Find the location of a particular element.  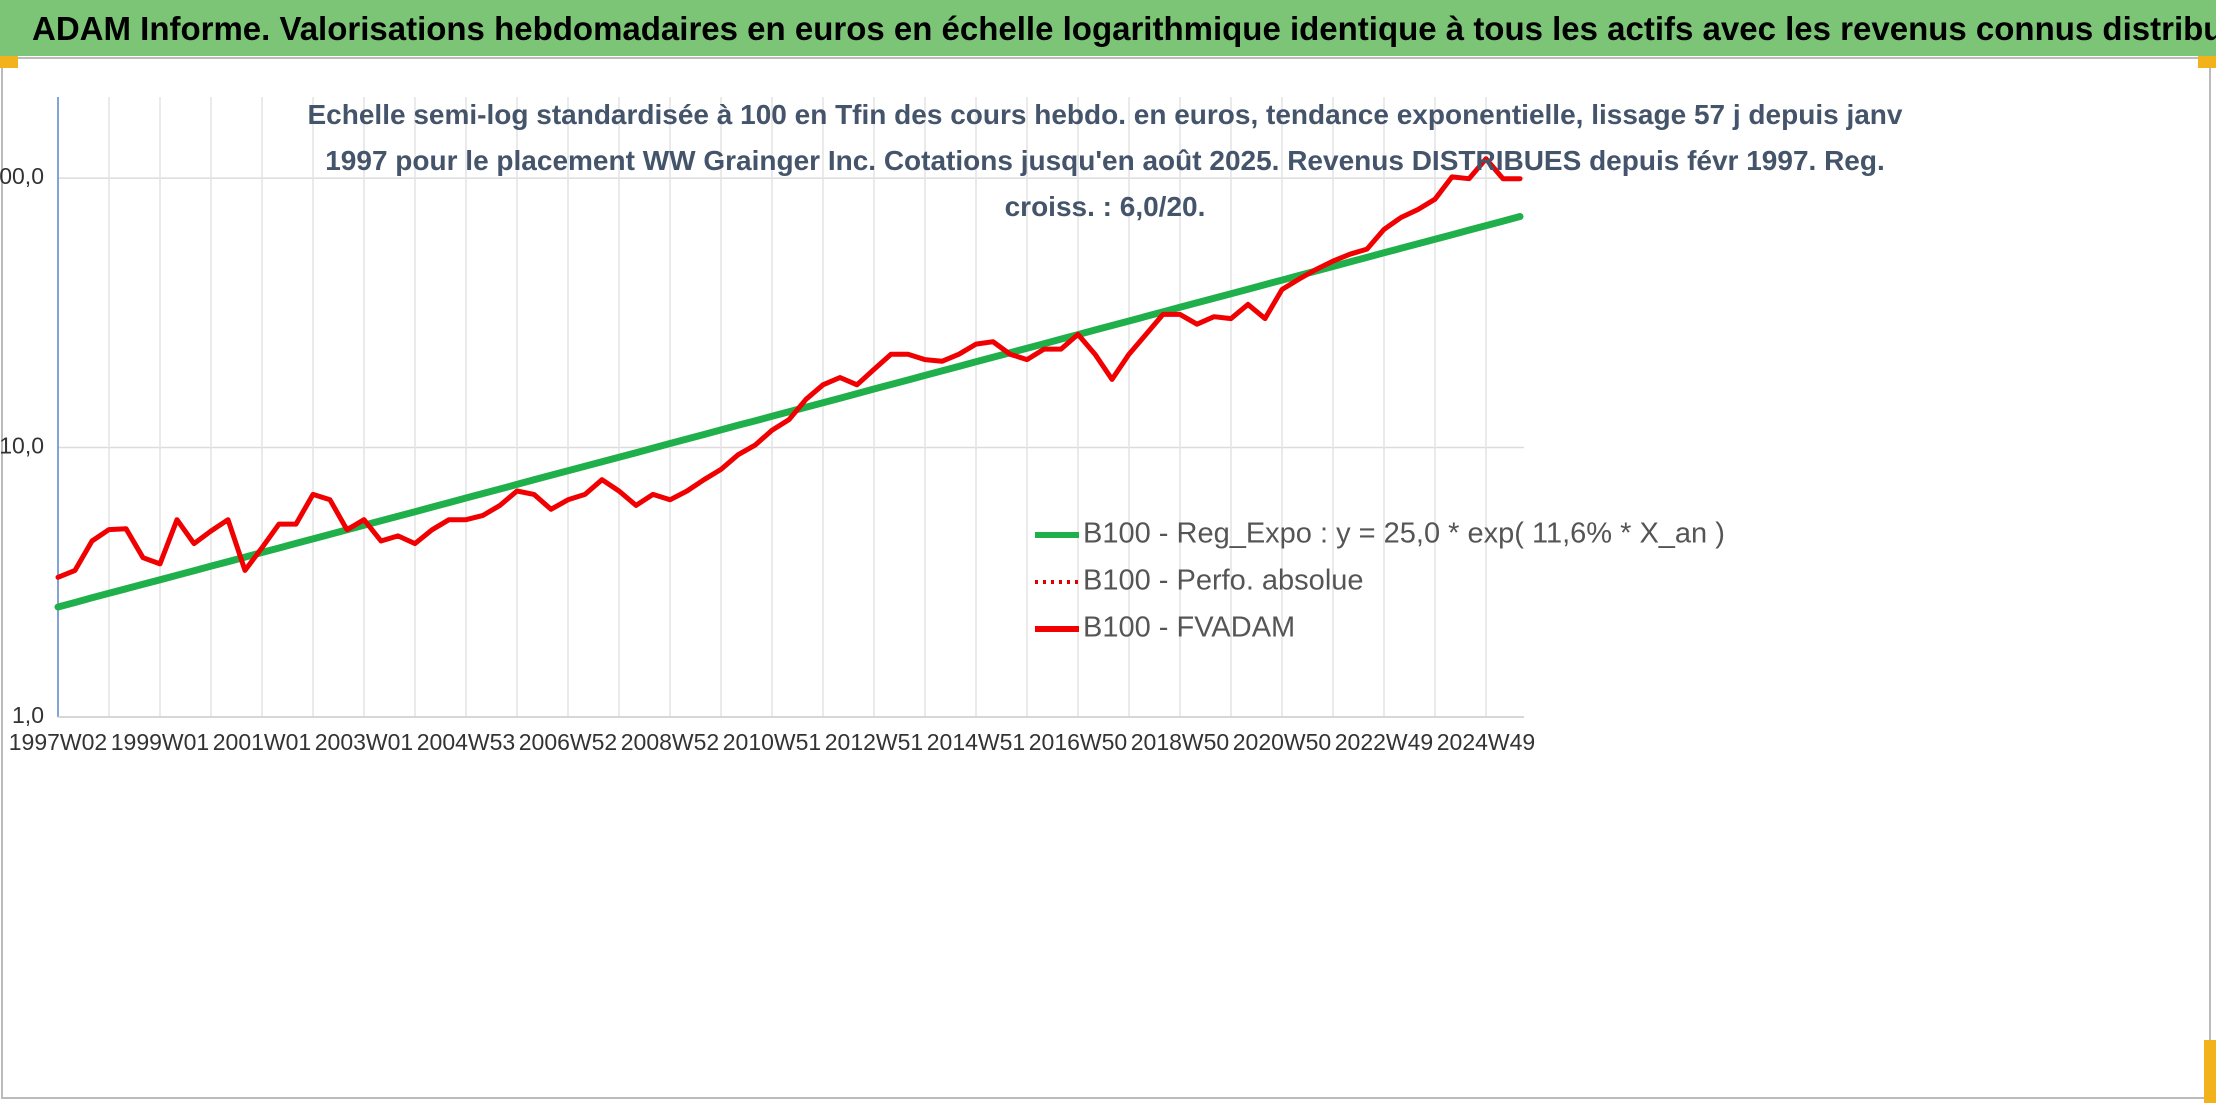

x-tick-label: 2016W50 is located at coordinates (1078, 742).